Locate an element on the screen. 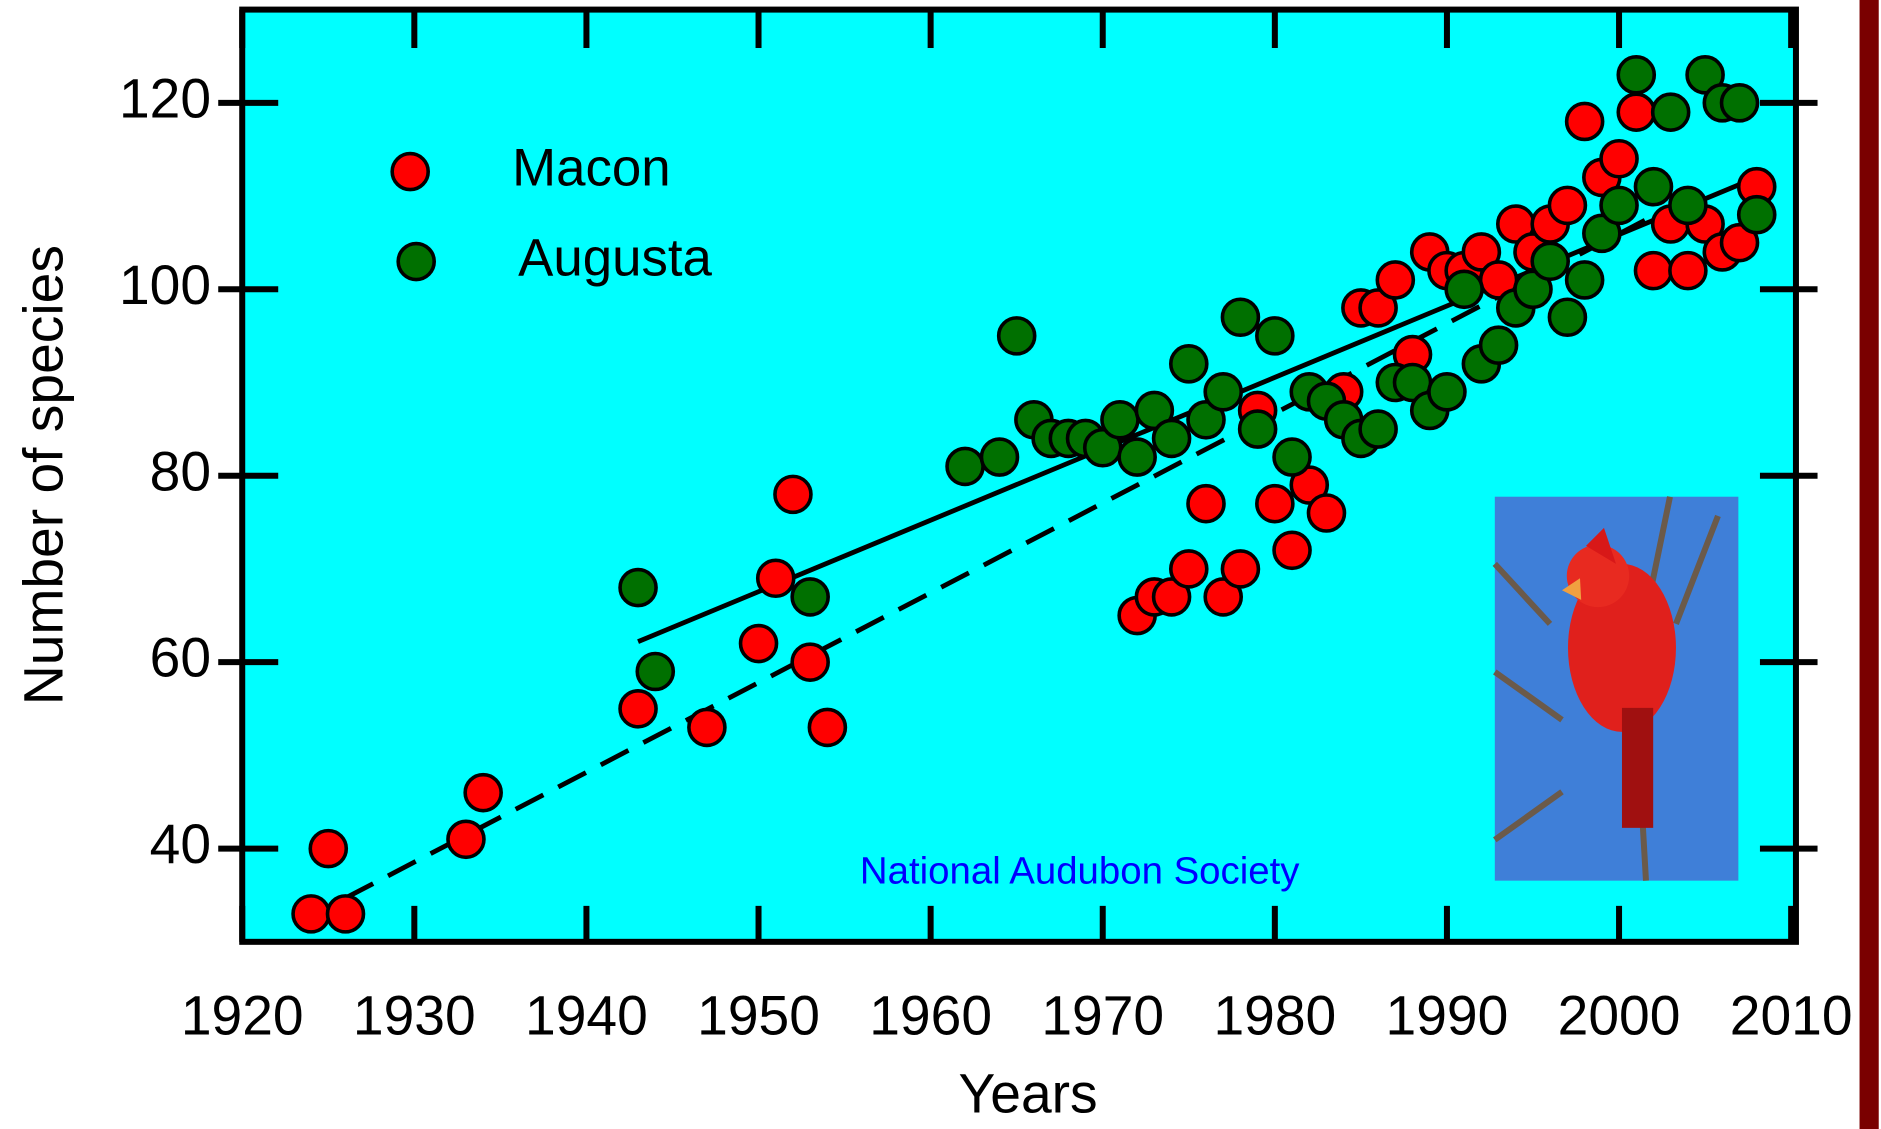 This screenshot has height=1129, width=1881. x-tick-label: 1920 is located at coordinates (242, 1015).